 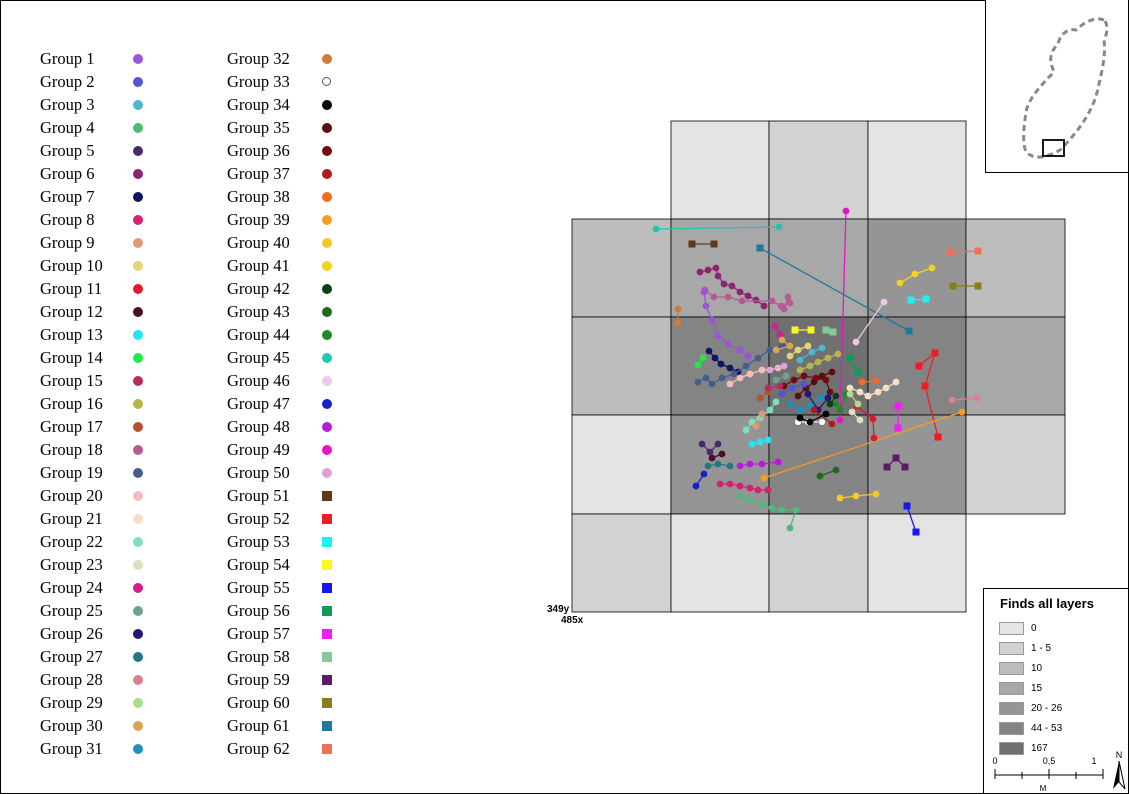 I want to click on legend-item-label: Group 20, so click(x=71, y=495).